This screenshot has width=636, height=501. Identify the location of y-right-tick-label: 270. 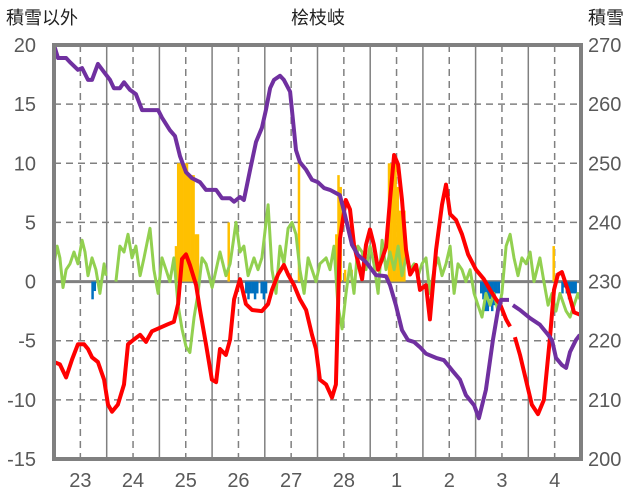
(604, 46).